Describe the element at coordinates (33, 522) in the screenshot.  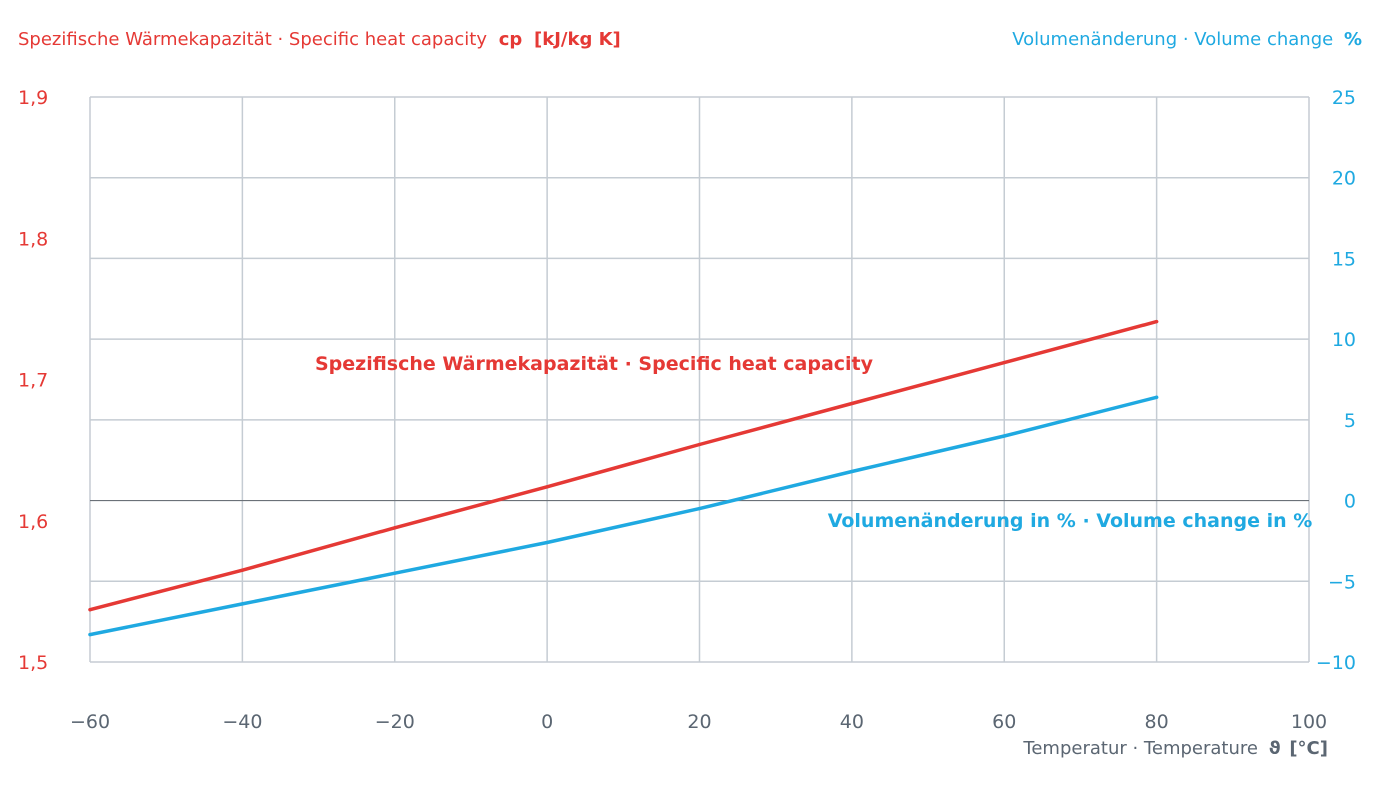
I see `left-tick-label-3: 1,6` at that location.